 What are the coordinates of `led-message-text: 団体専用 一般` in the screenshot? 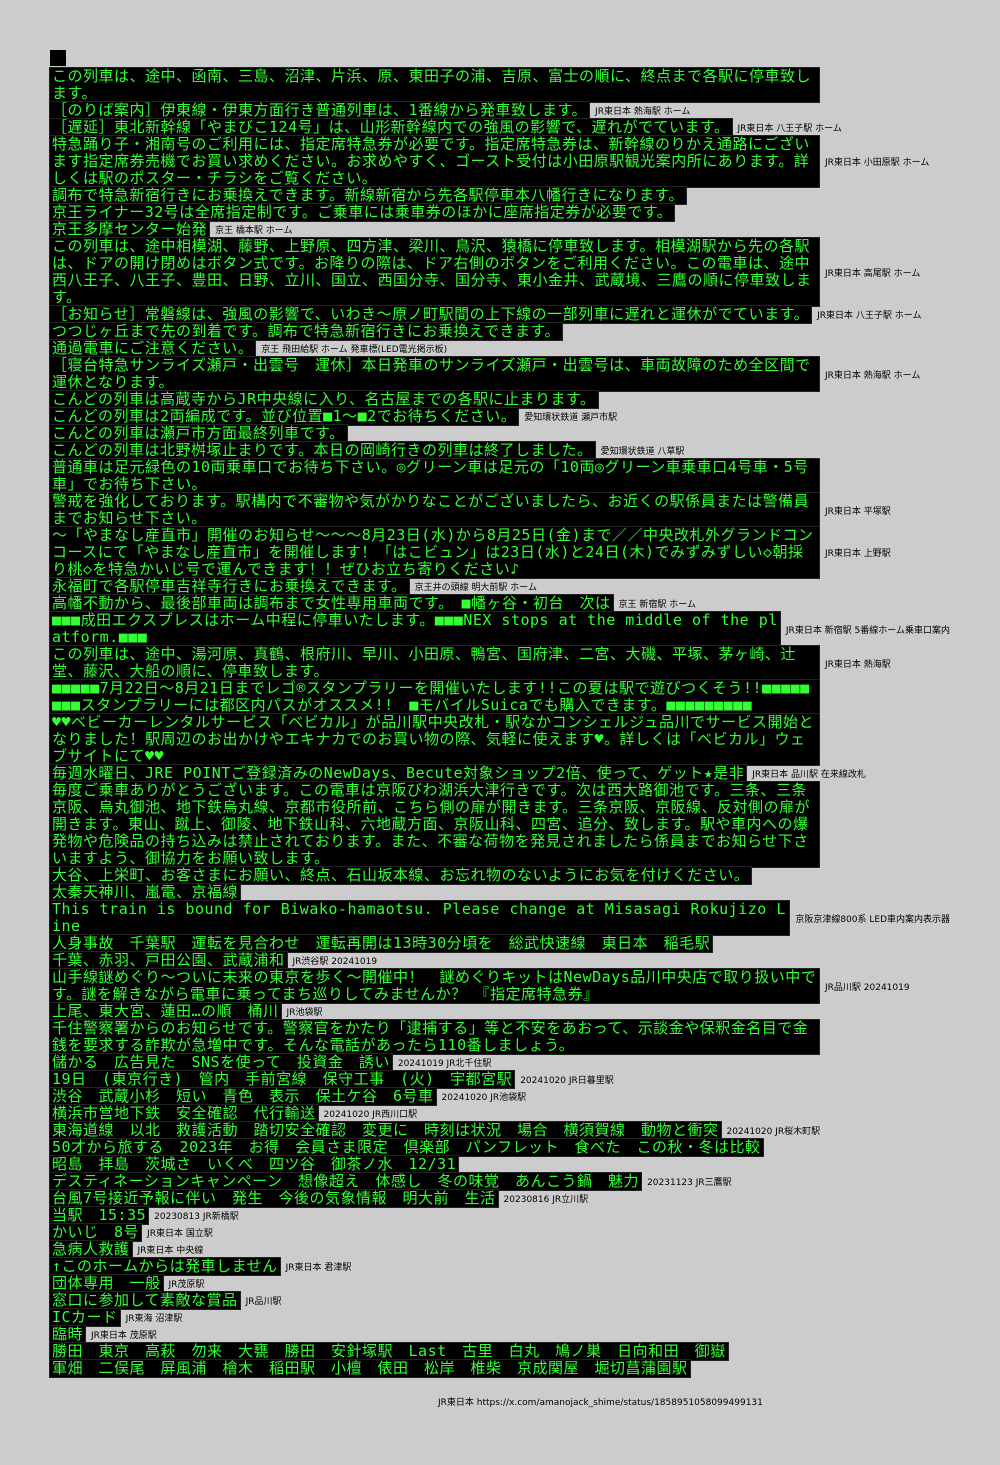 It's located at (106, 1283).